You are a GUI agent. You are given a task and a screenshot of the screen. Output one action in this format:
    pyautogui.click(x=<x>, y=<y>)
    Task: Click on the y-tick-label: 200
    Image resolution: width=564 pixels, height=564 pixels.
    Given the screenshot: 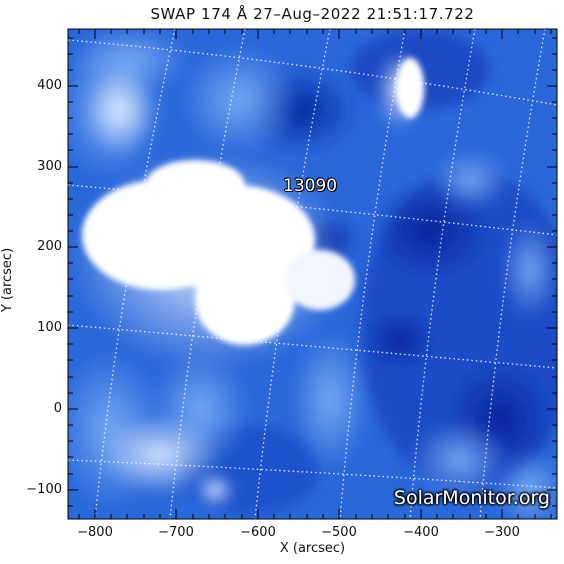 What is the action you would take?
    pyautogui.click(x=49, y=246)
    